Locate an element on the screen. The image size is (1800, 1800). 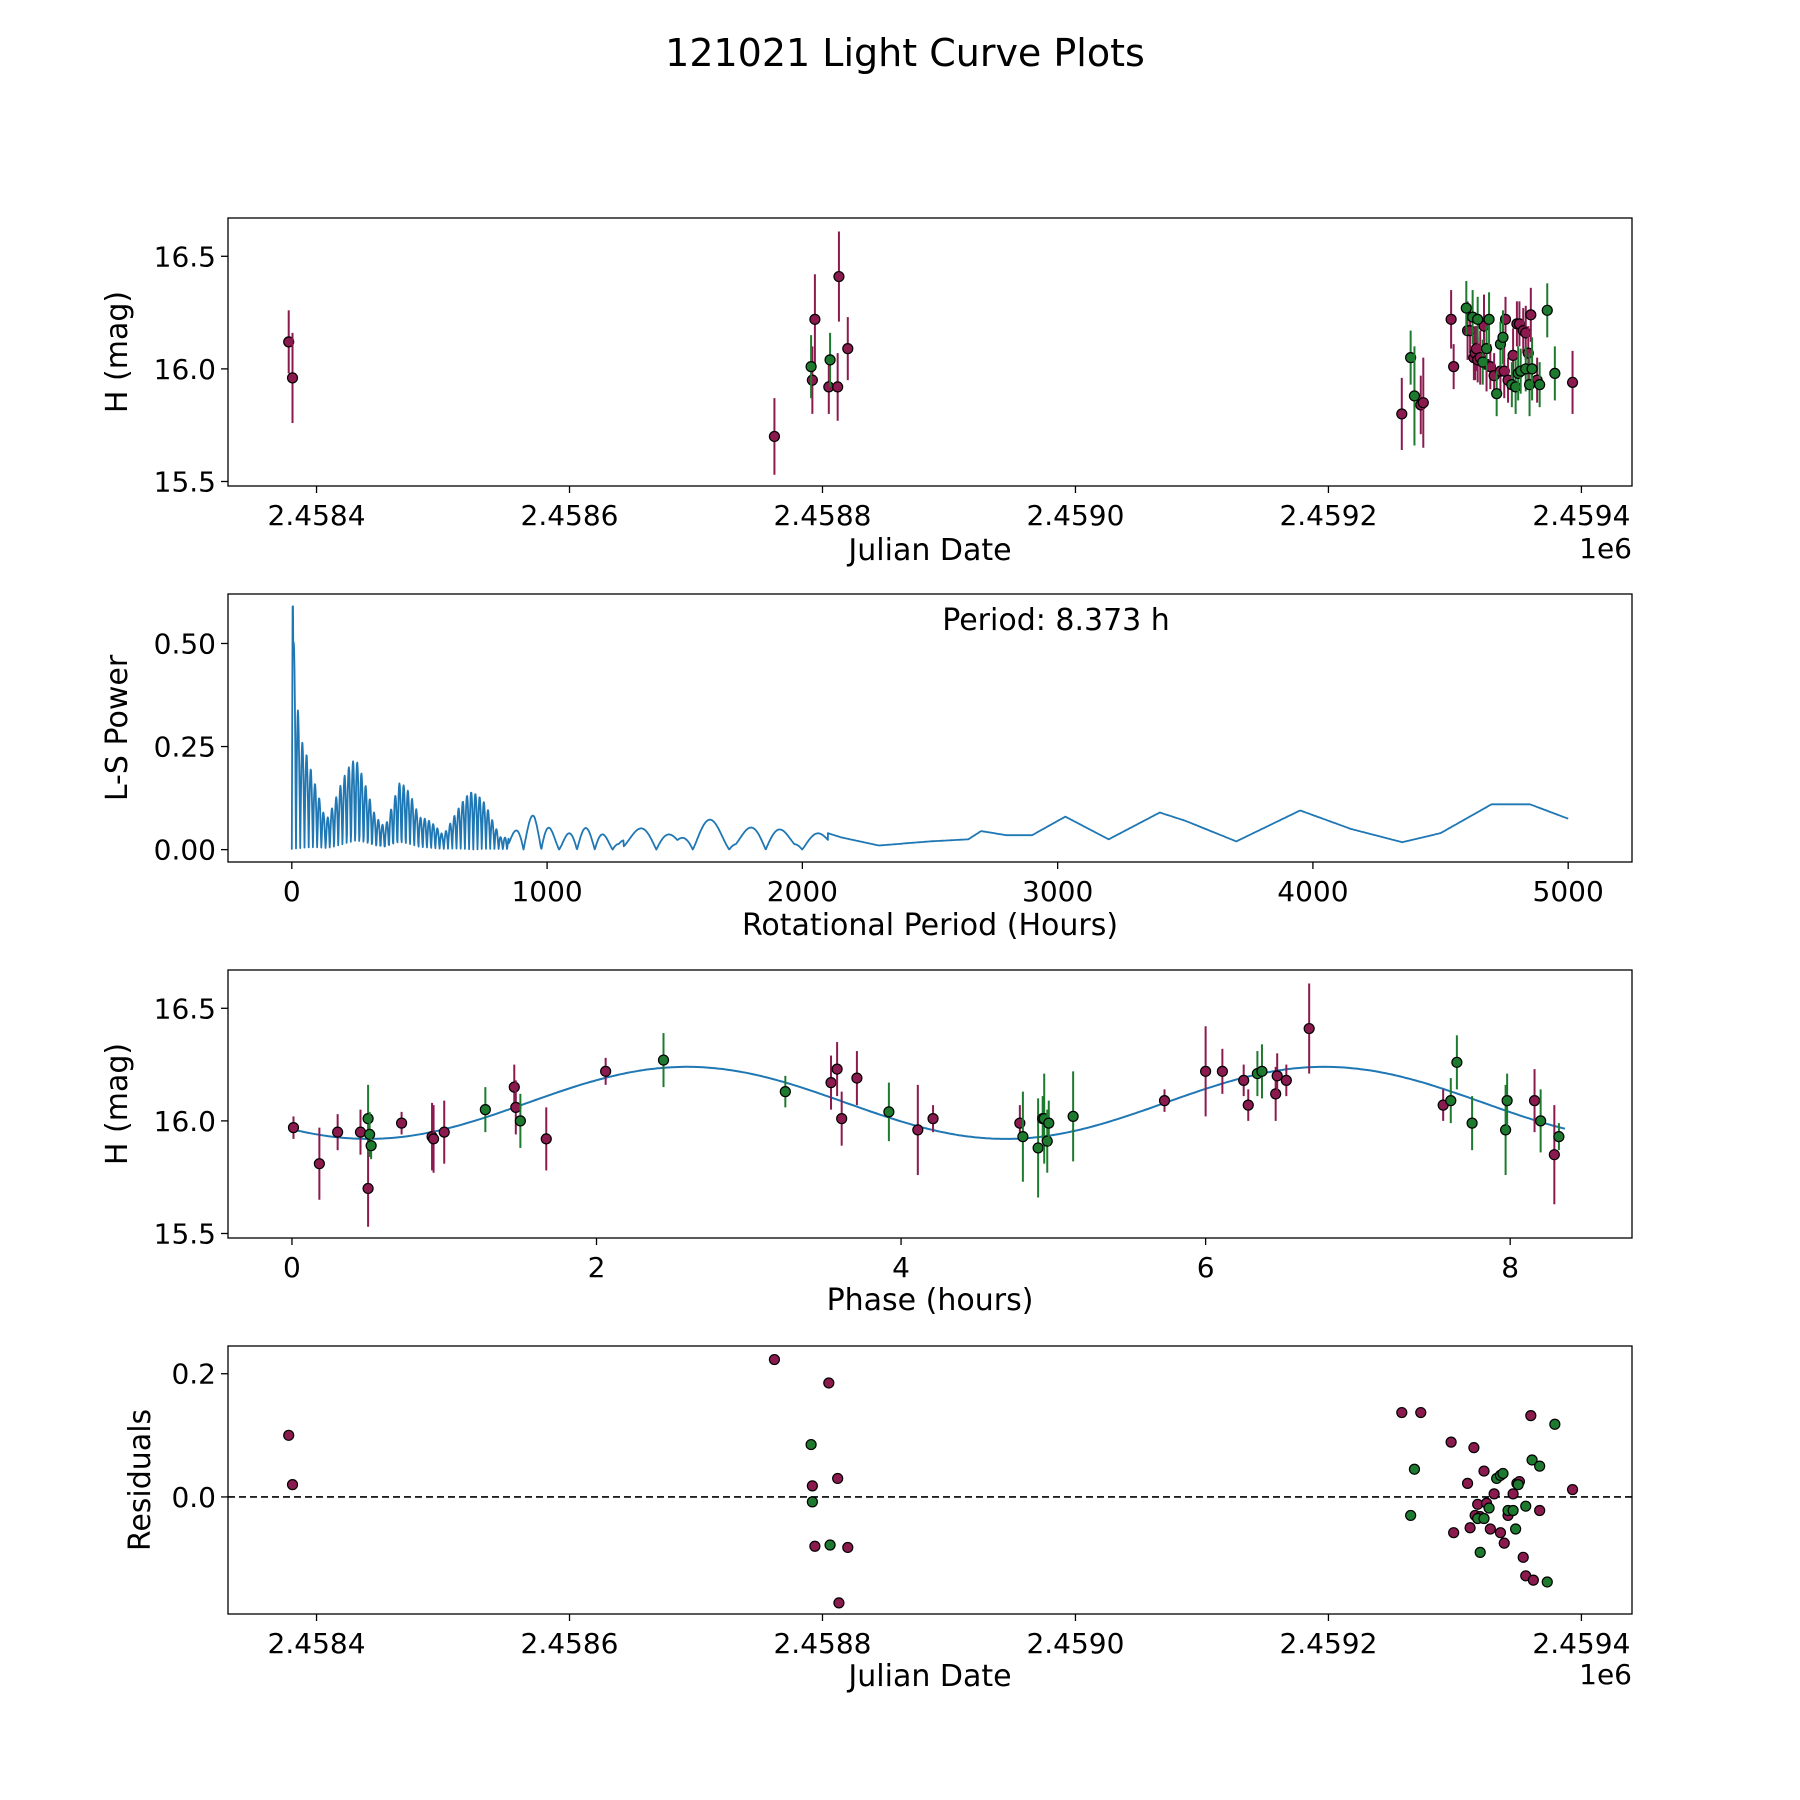
lightcurve-ytick-label: 16.5 is located at coordinates (185, 256).